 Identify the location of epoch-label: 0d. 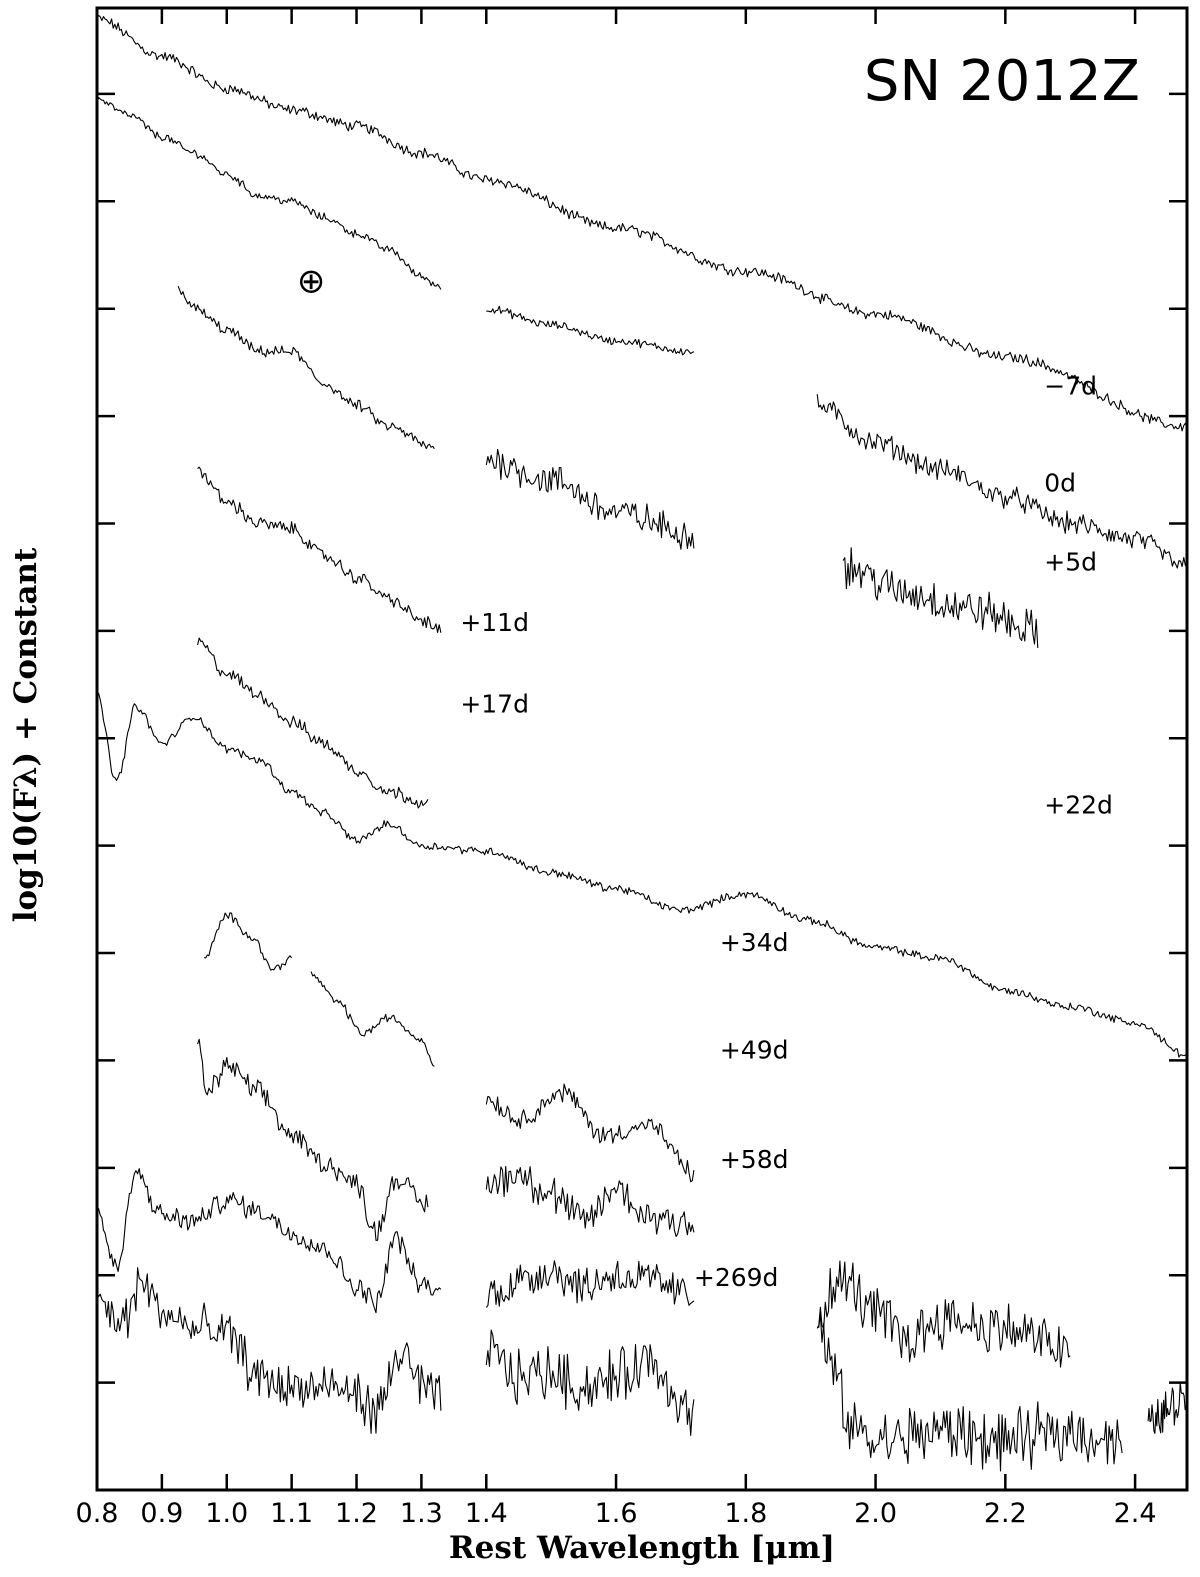
(1060, 482).